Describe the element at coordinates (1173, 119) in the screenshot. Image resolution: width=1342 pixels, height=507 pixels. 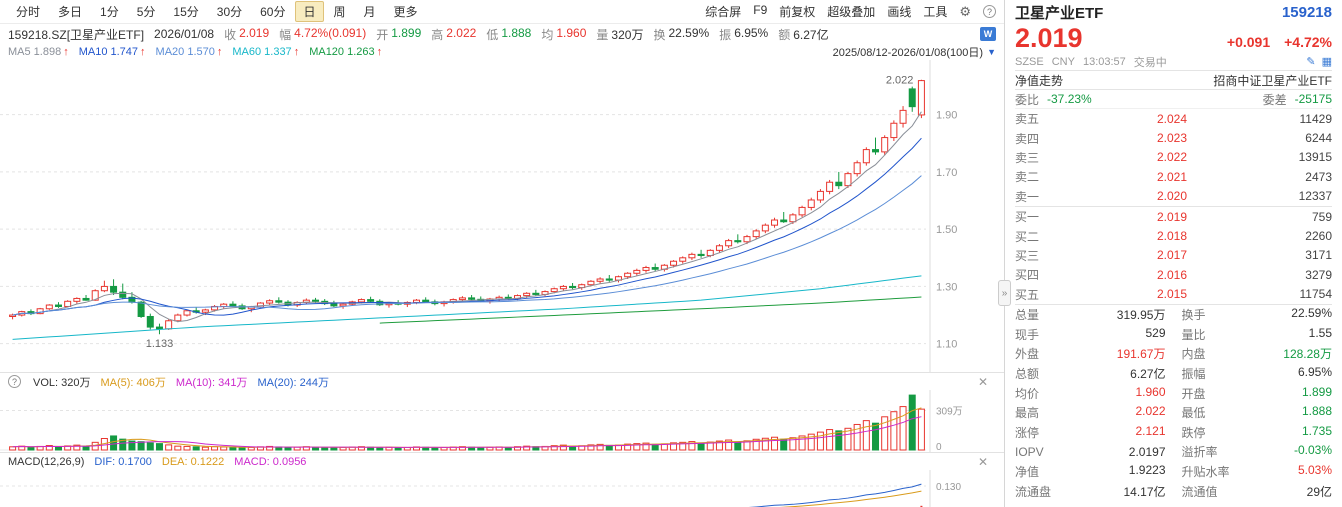
I see `orderbook-row-卖五: 卖五 2.024 11429` at that location.